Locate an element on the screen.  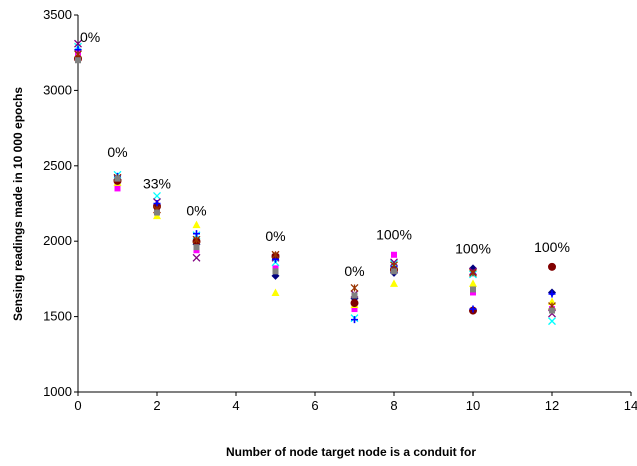
x-tick-label: 4 is located at coordinates (235, 405).